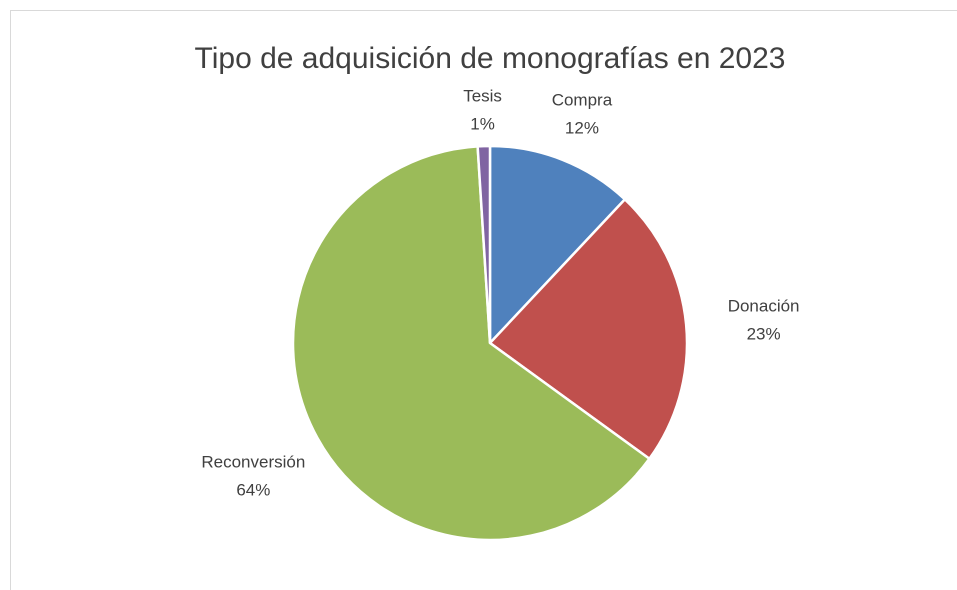 This screenshot has height=590, width=957. I want to click on category-label: Compra, so click(582, 99).